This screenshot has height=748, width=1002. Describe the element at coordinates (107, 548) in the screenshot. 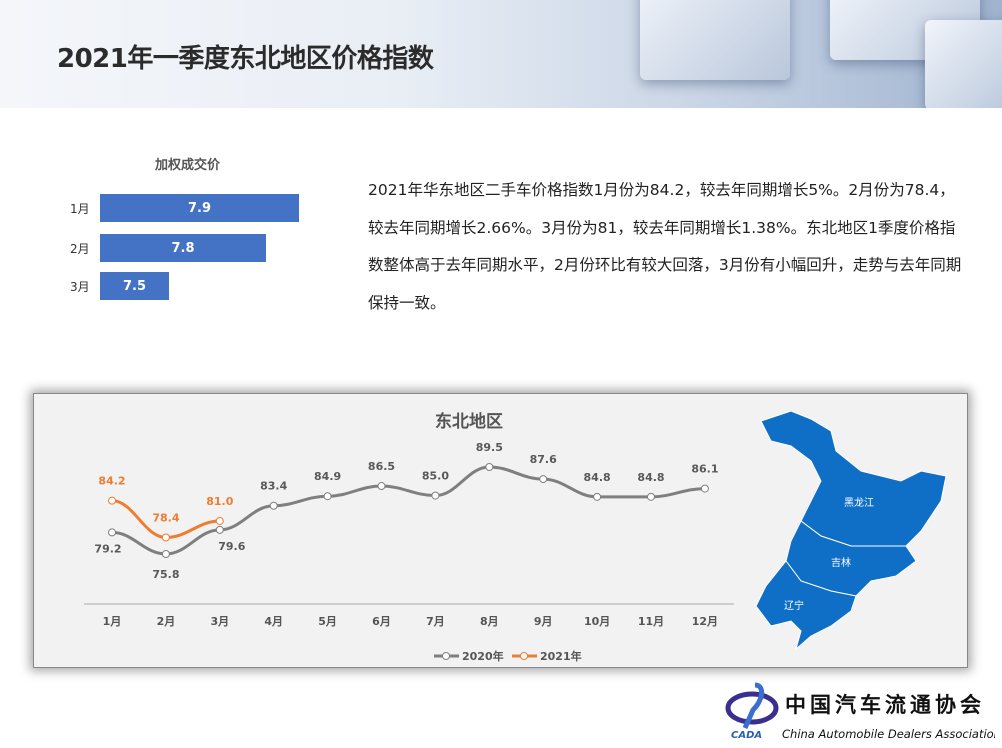

I see `data-label: 79.2` at that location.